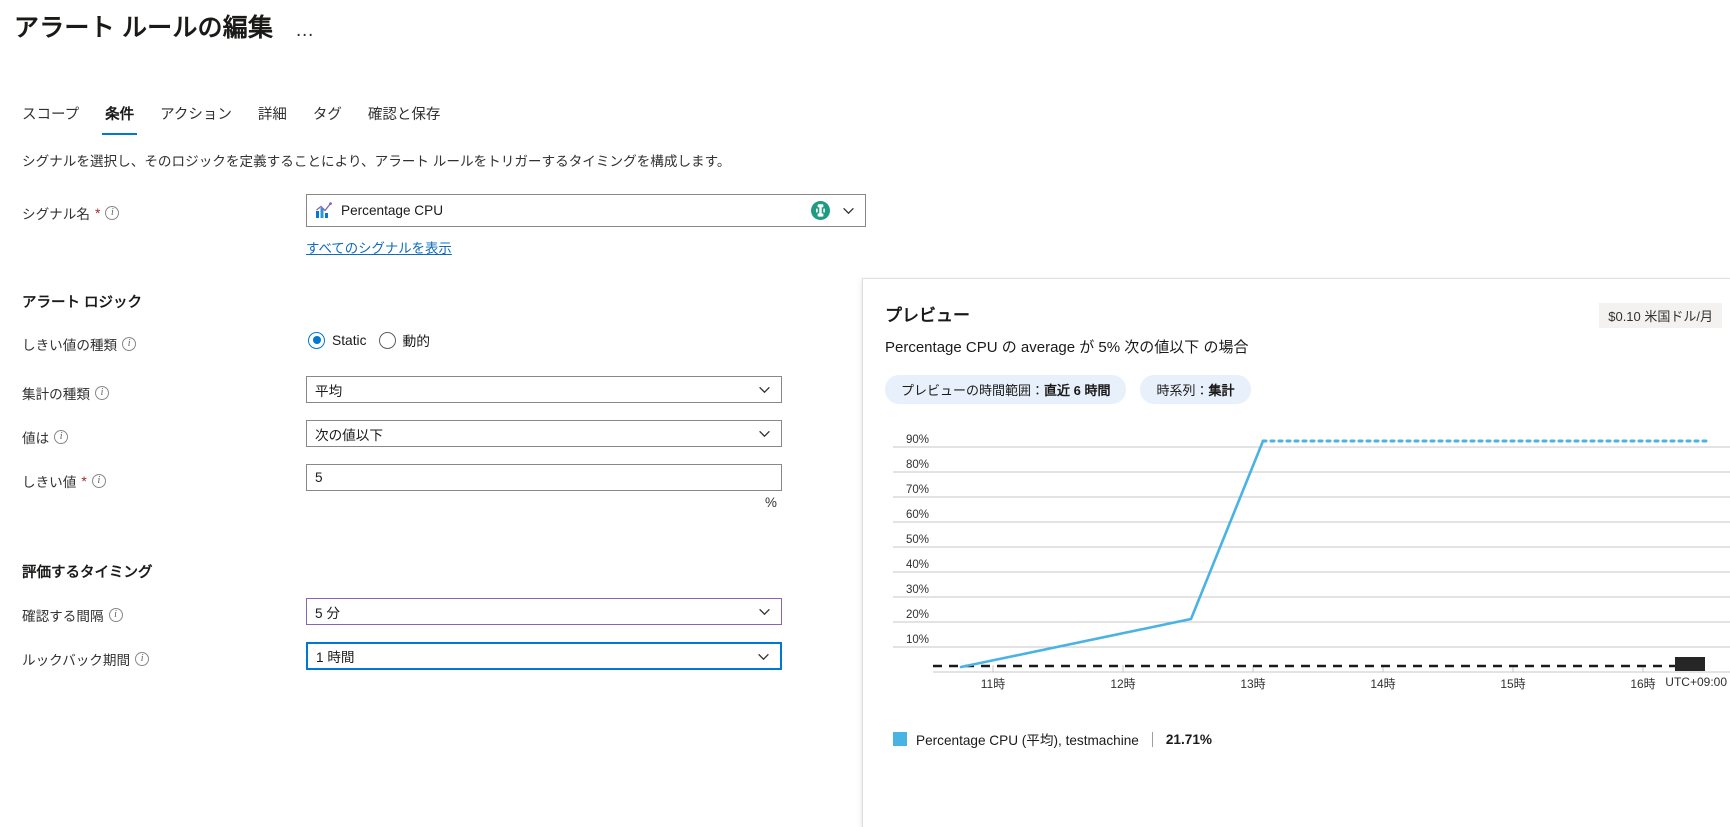 This screenshot has height=827, width=1730. What do you see at coordinates (316, 340) in the screenshot?
I see `radio-dot-static` at bounding box center [316, 340].